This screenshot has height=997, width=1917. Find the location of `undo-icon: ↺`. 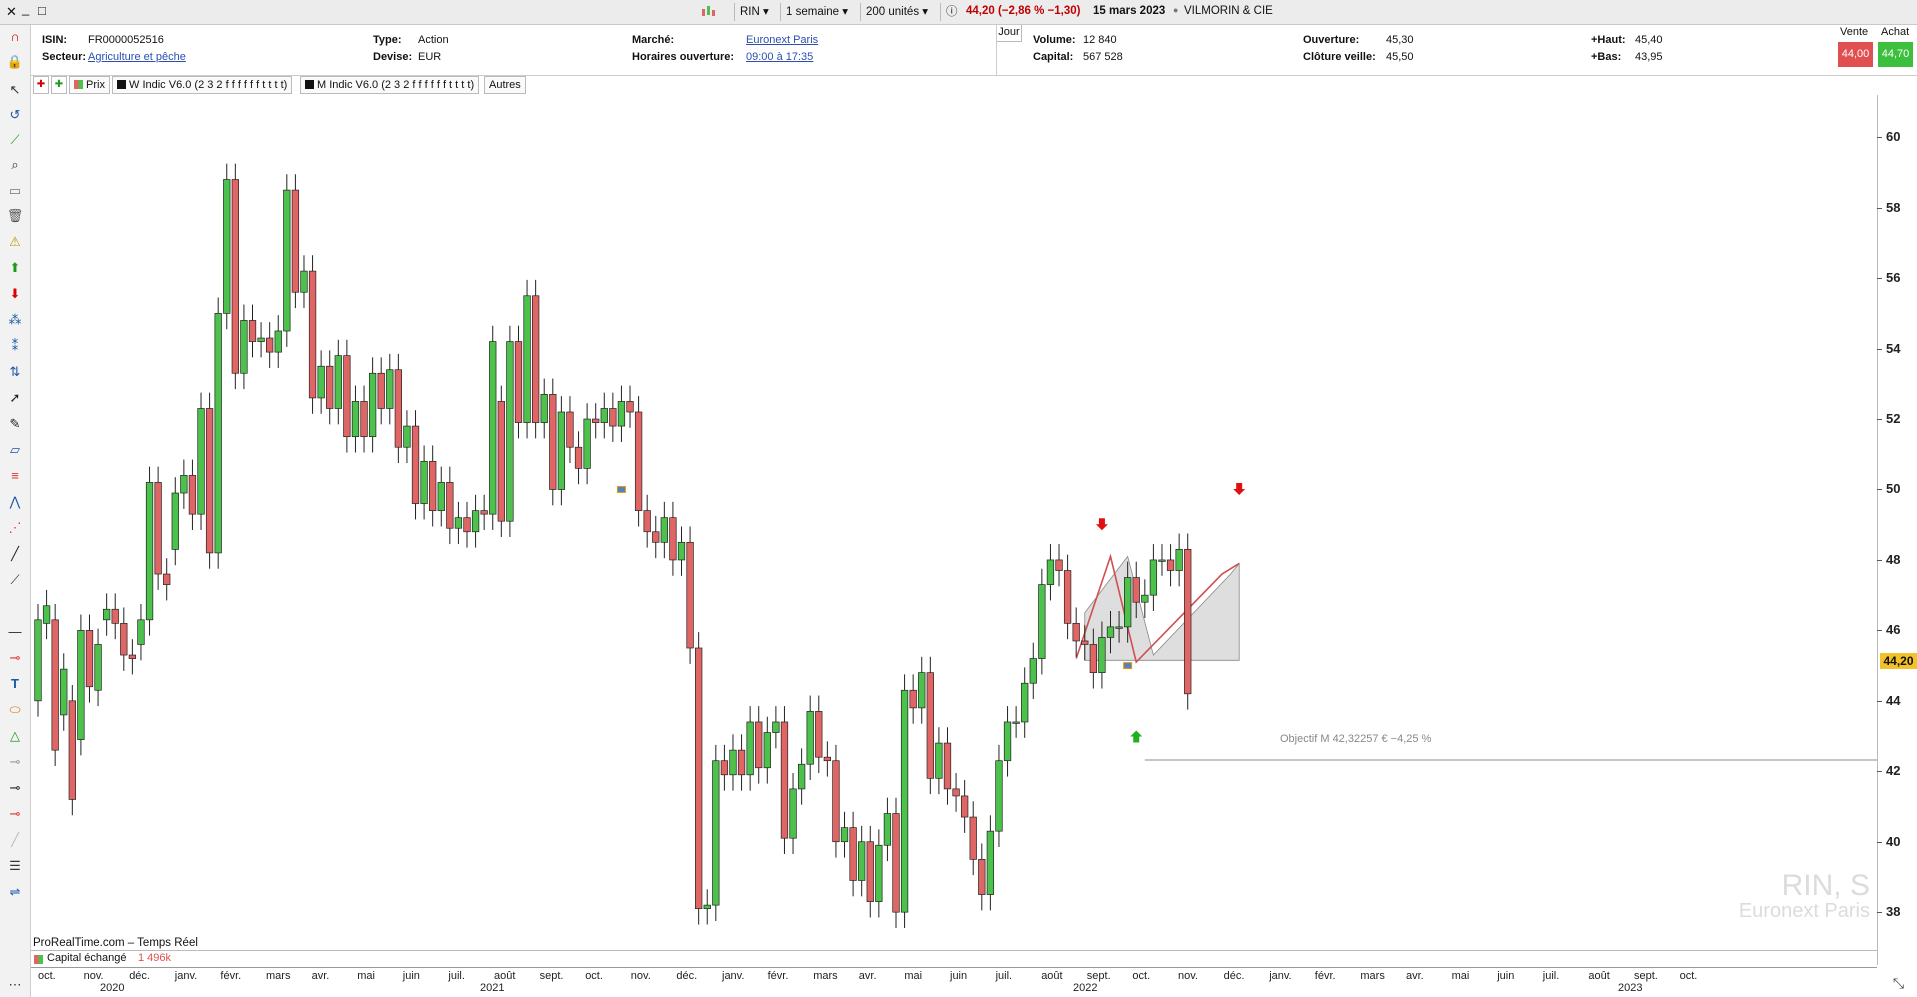

undo-icon: ↺ is located at coordinates (15, 114).